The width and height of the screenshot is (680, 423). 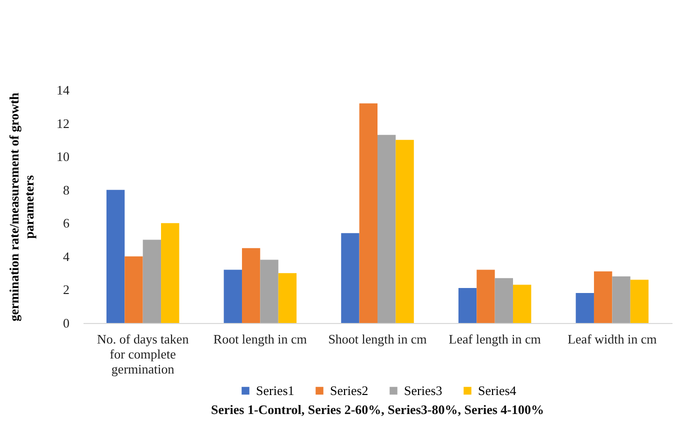 I want to click on x-tick-label: Leaf width in cm, so click(x=612, y=339).